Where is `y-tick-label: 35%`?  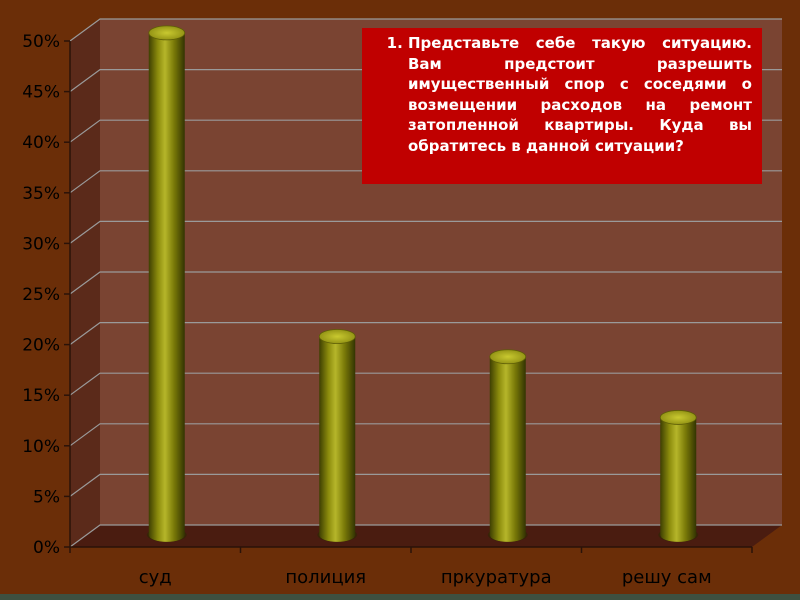 y-tick-label: 35% is located at coordinates (41, 194).